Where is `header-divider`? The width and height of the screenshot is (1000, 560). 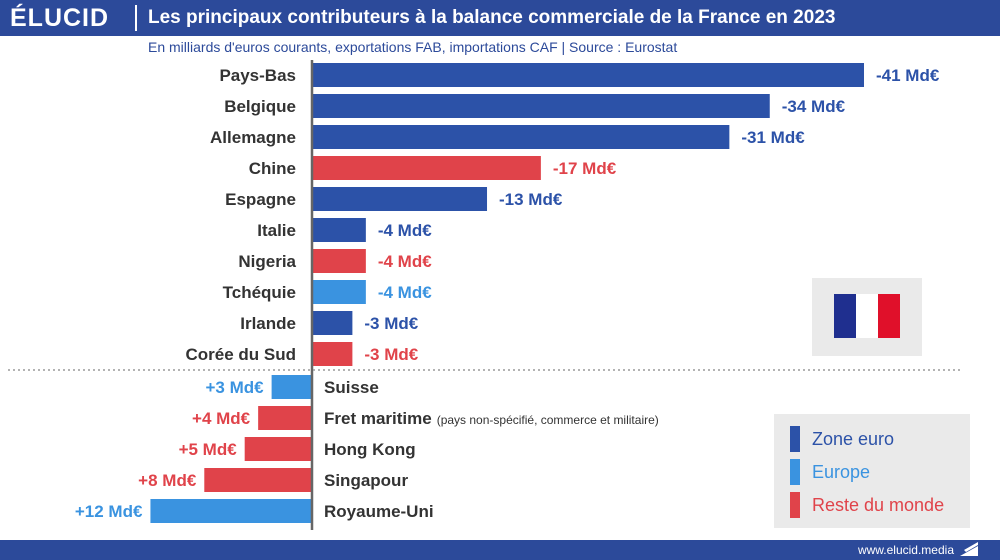
header-divider is located at coordinates (136, 18).